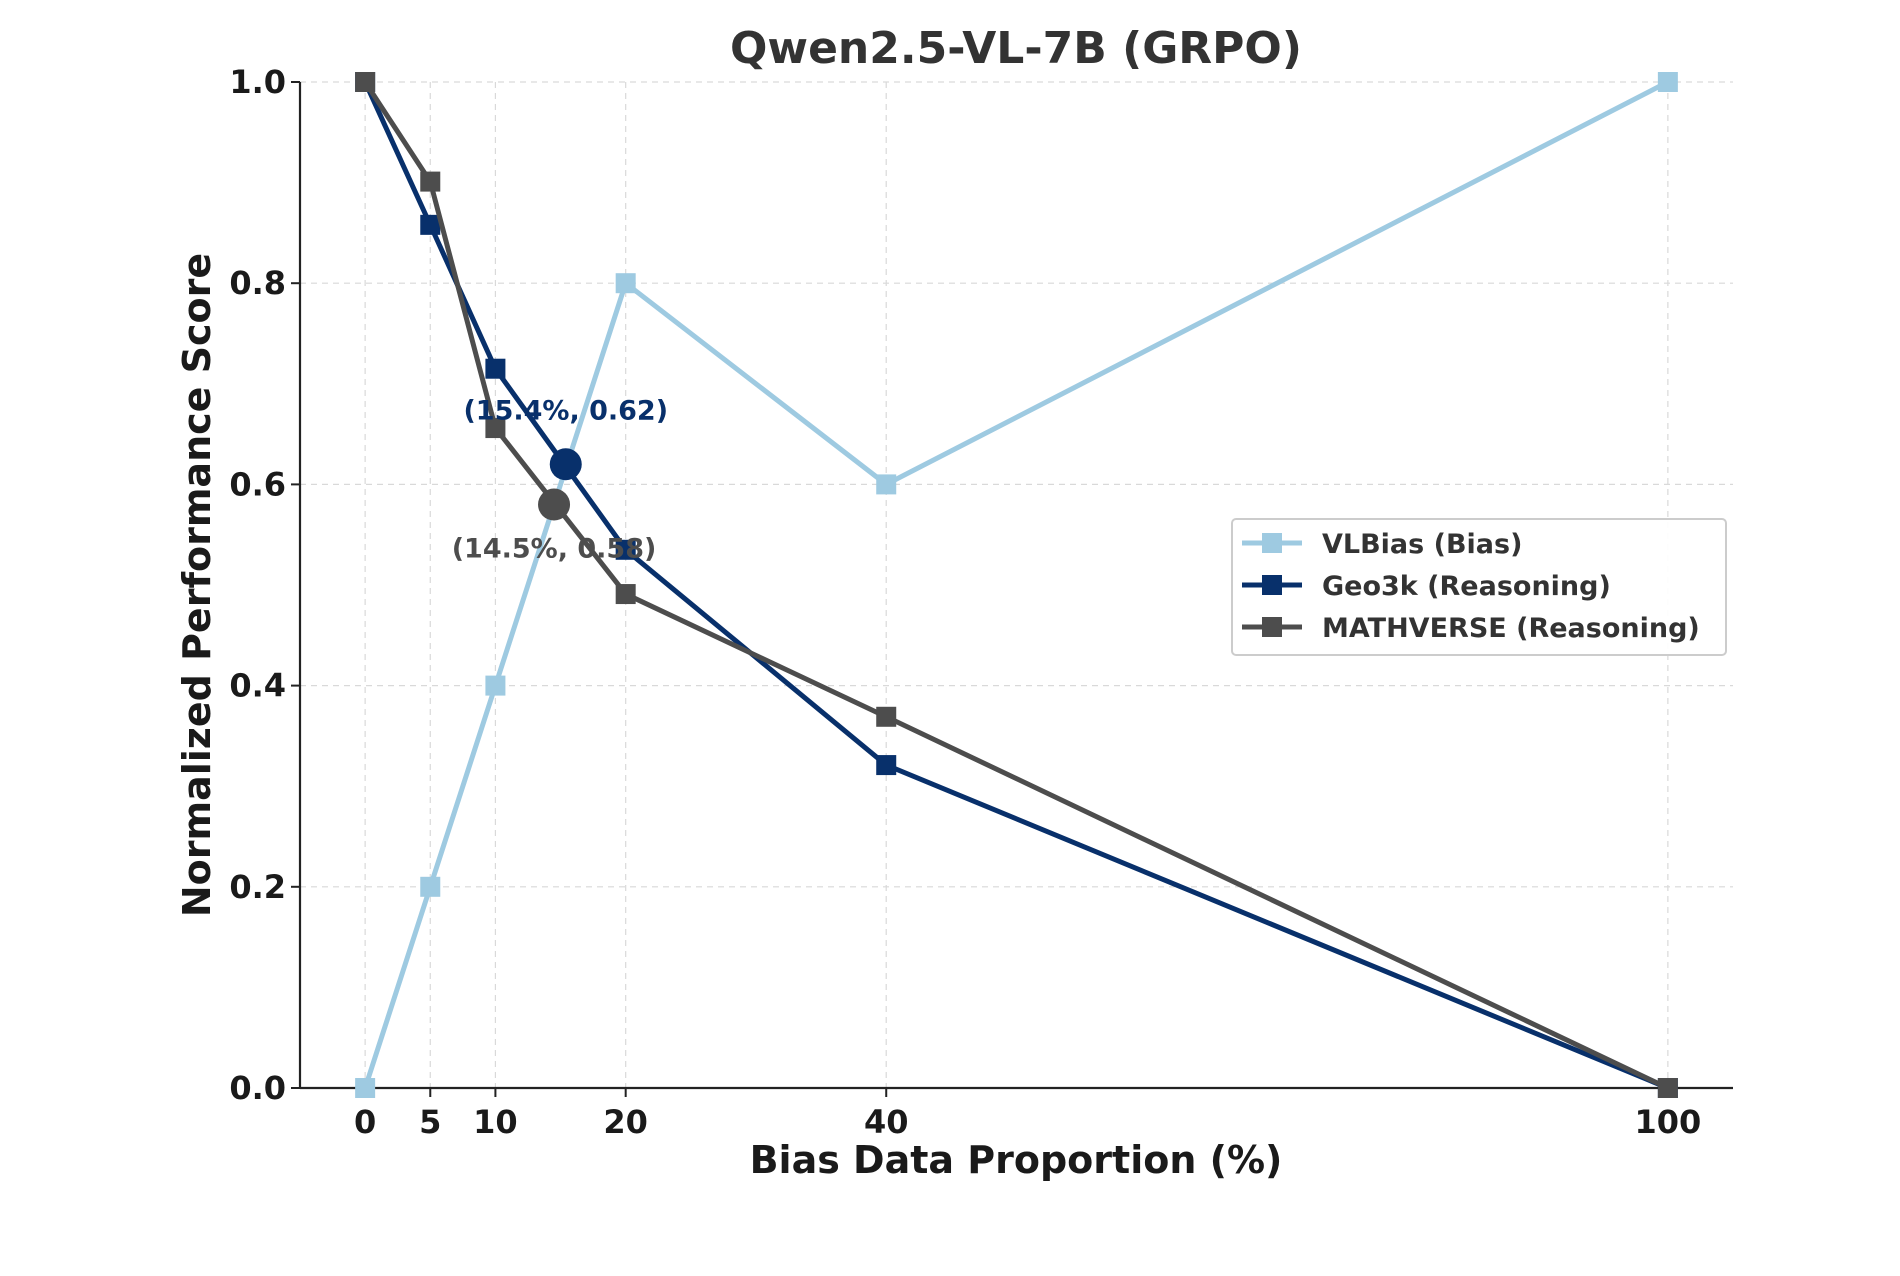  I want to click on legend-label: Geo3k (Reasoning), so click(1466, 586).